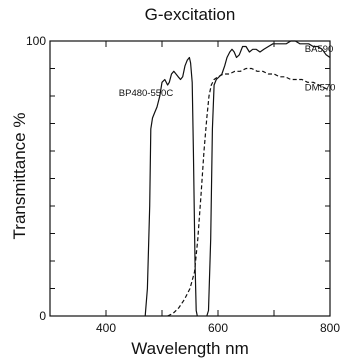 The width and height of the screenshot is (344, 362). Describe the element at coordinates (19, 176) in the screenshot. I see `y-axis-label: Transmittance %` at that location.